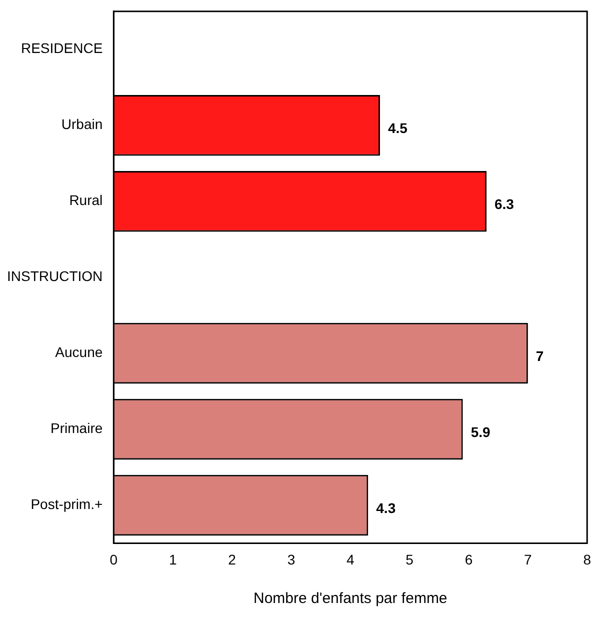 The height and width of the screenshot is (618, 594). What do you see at coordinates (66, 504) in the screenshot?
I see `y-tick-label: Post-prim.+` at bounding box center [66, 504].